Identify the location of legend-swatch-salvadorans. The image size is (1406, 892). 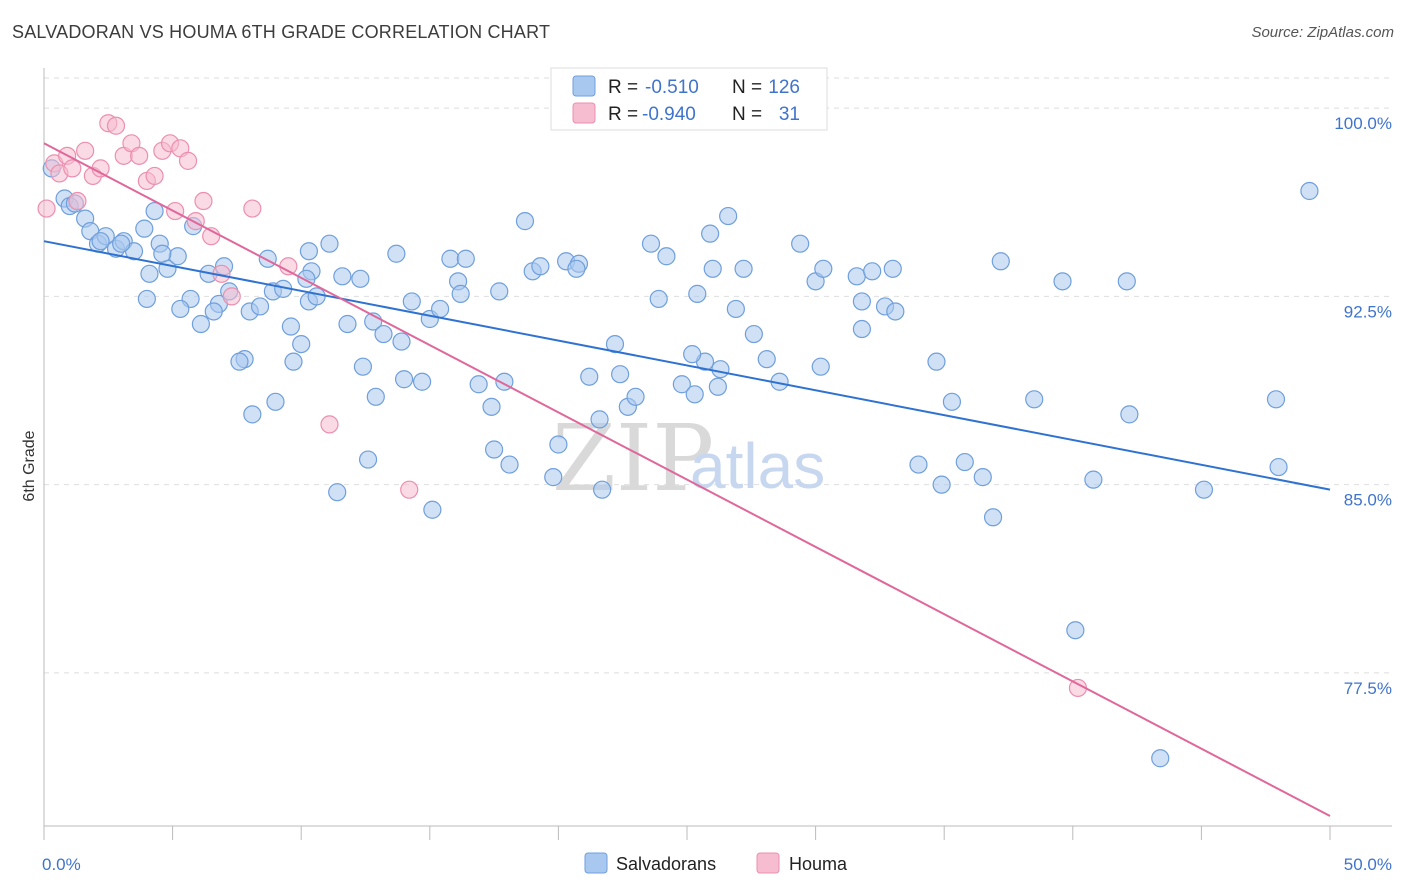
(584, 86).